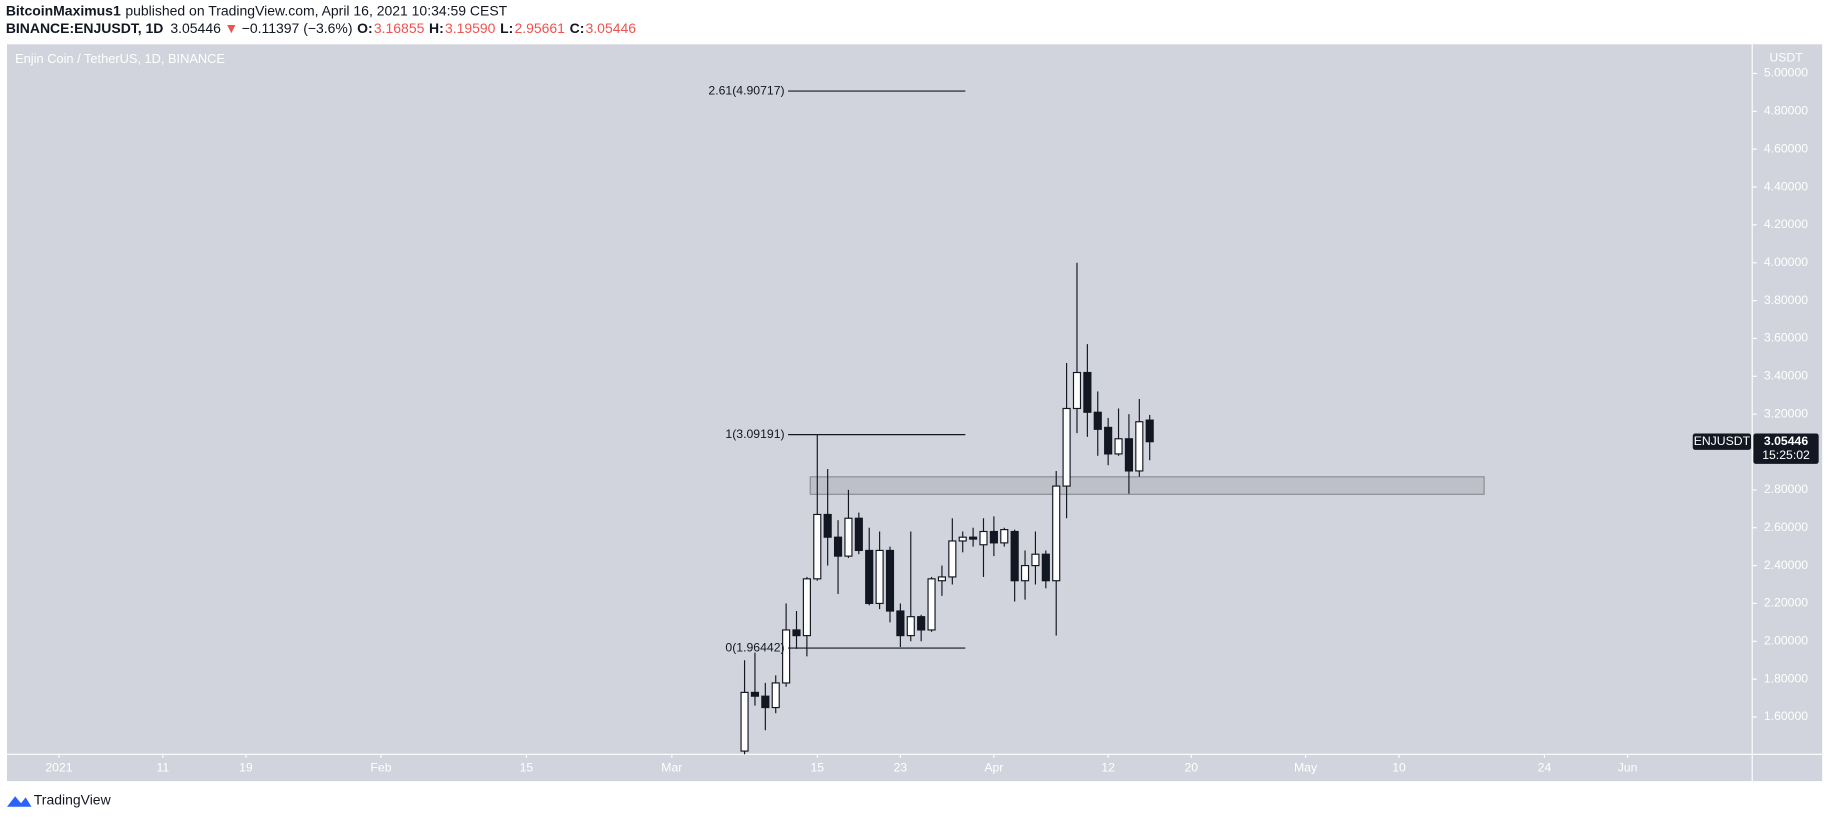 This screenshot has height=819, width=1828. I want to click on x-tick-label: 20, so click(1191, 768).